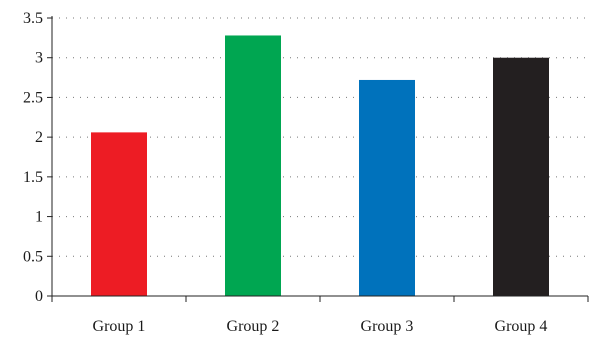 This screenshot has width=590, height=338. Describe the element at coordinates (33, 256) in the screenshot. I see `y-tick-label-1: 0.5` at that location.